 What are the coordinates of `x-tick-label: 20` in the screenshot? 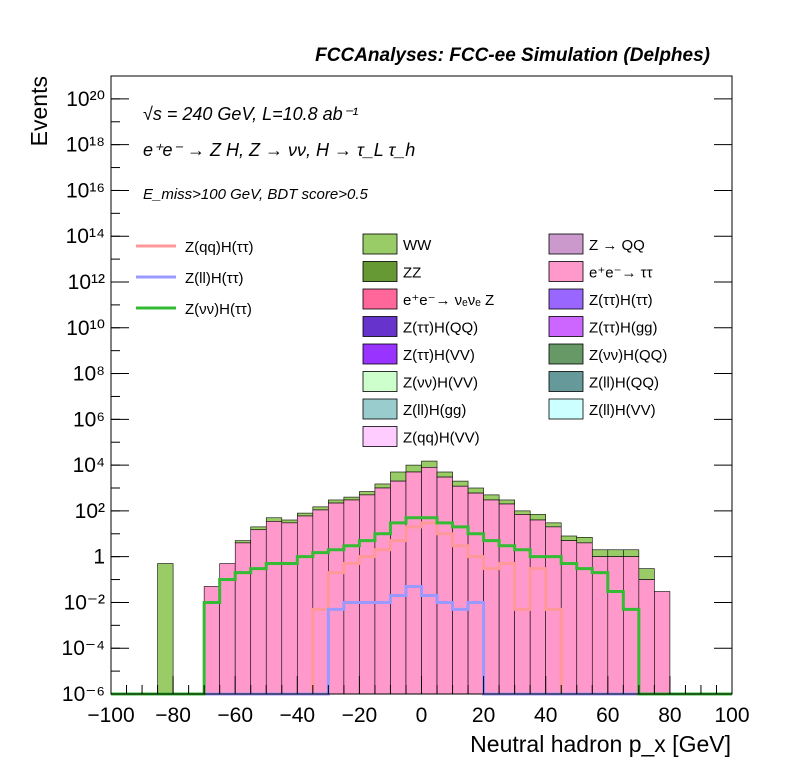 It's located at (483, 715).